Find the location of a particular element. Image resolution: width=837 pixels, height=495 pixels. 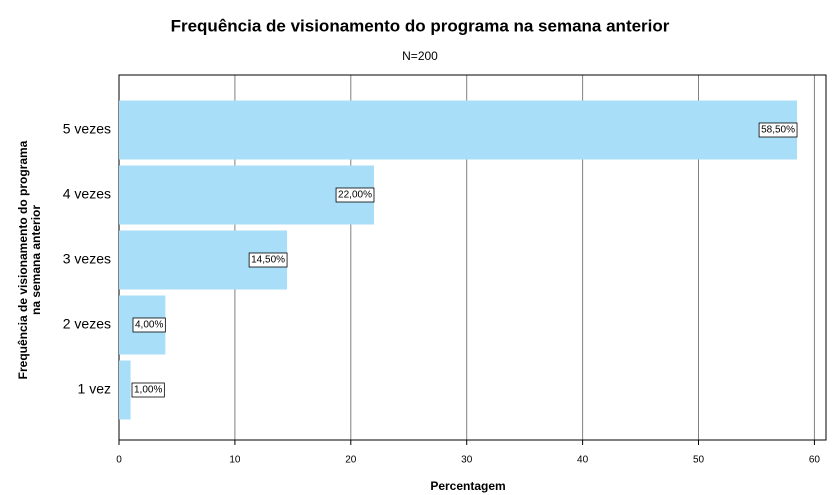

value-label: 22,00% is located at coordinates (355, 195).